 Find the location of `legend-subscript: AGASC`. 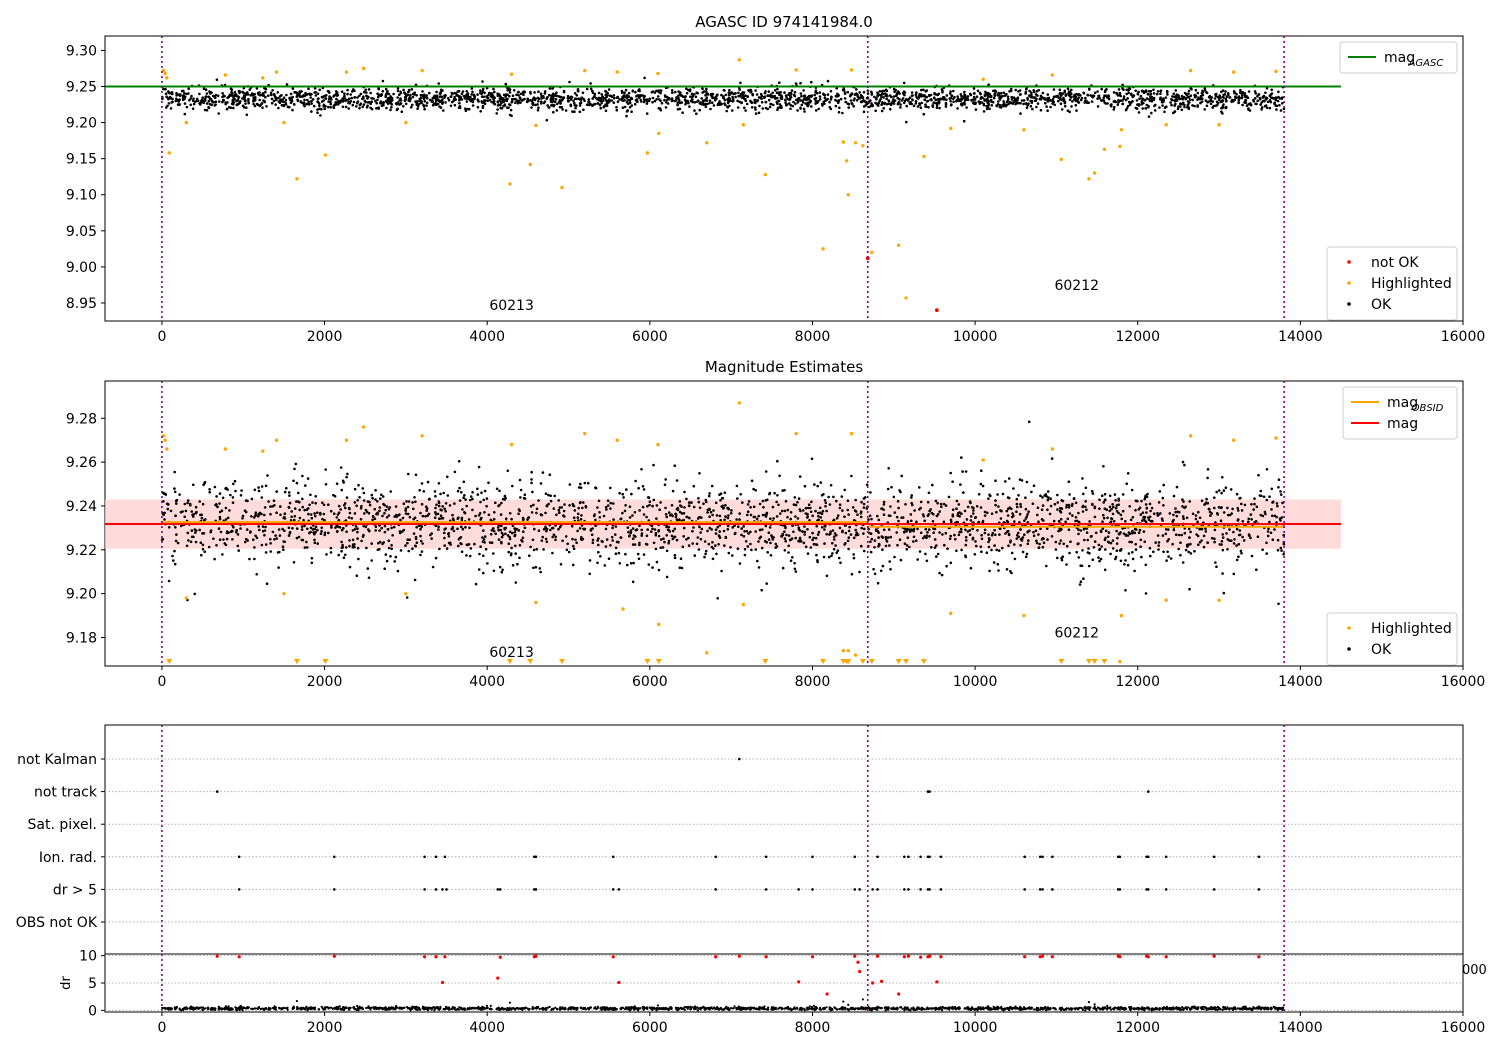

legend-subscript: AGASC is located at coordinates (1426, 63).